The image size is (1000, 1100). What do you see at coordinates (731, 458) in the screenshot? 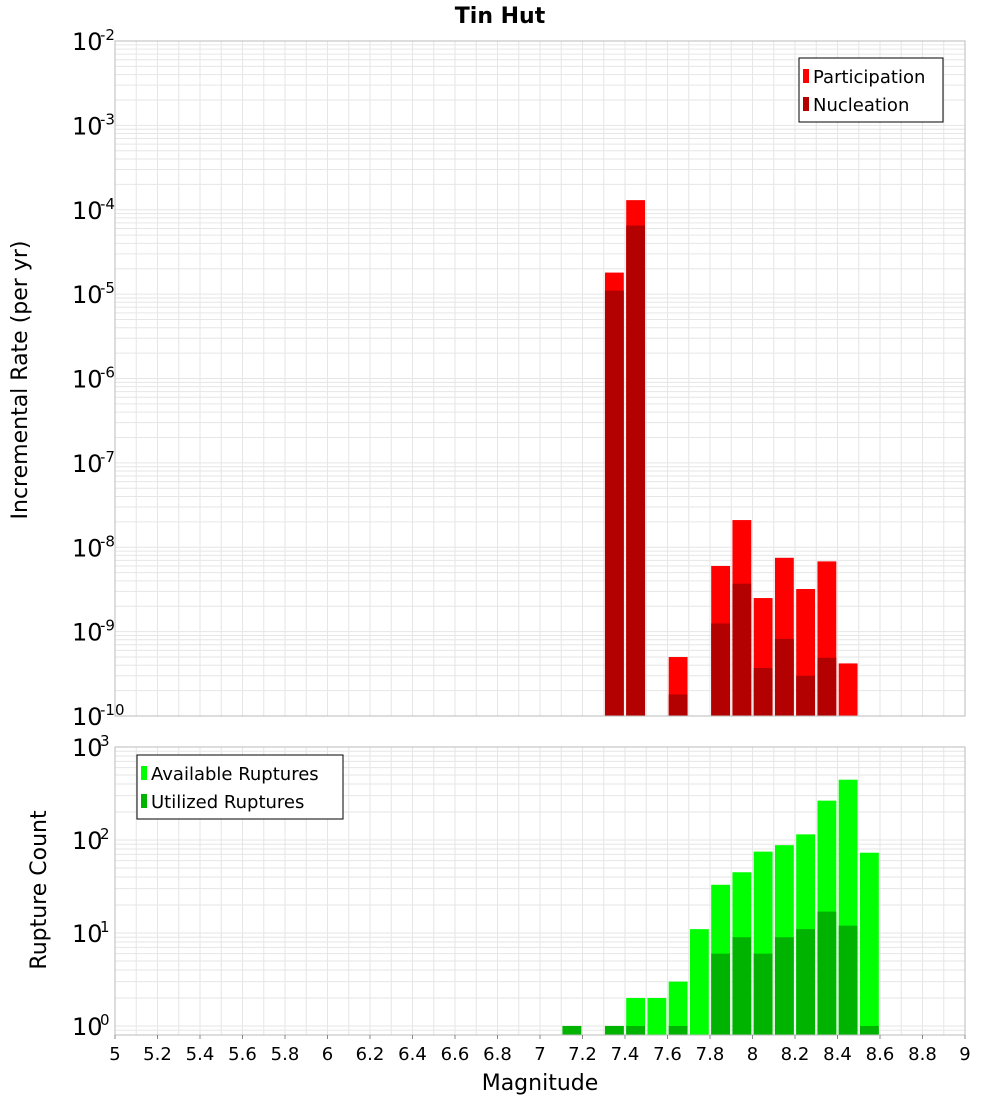
I see `top-bars` at bounding box center [731, 458].